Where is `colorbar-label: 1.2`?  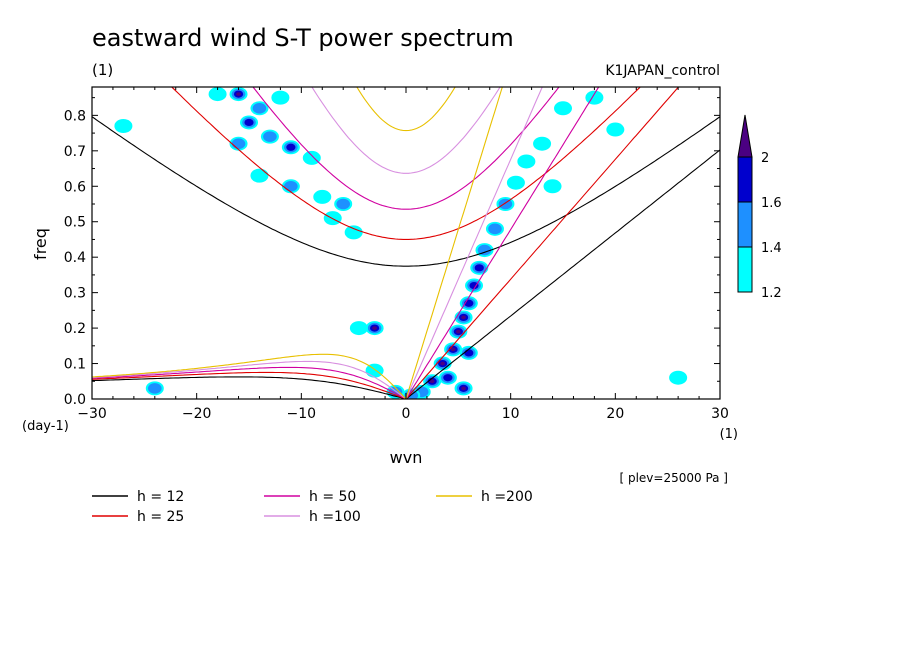
colorbar-label: 1.2 is located at coordinates (771, 293).